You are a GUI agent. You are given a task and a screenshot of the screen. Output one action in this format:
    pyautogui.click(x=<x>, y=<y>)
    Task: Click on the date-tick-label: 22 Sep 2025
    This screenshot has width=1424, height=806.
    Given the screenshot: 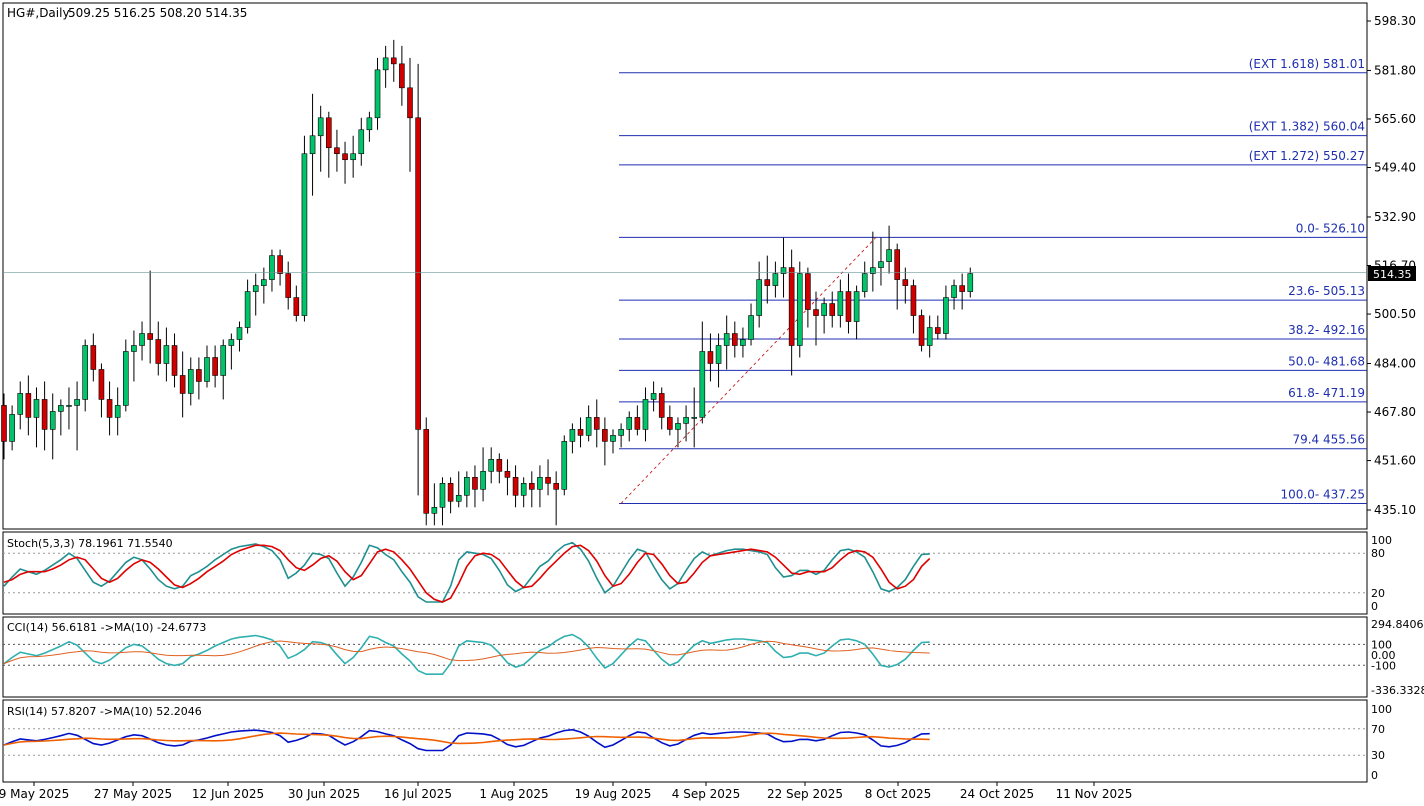 What is the action you would take?
    pyautogui.click(x=805, y=794)
    